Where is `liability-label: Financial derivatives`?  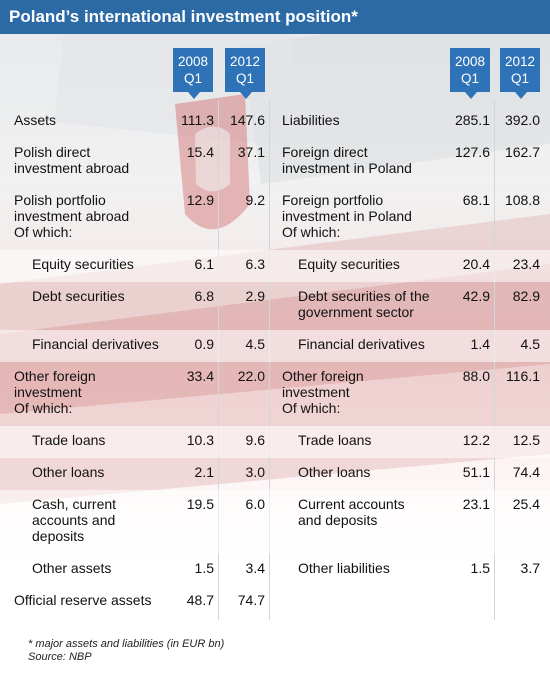 liability-label: Financial derivatives is located at coordinates (361, 344).